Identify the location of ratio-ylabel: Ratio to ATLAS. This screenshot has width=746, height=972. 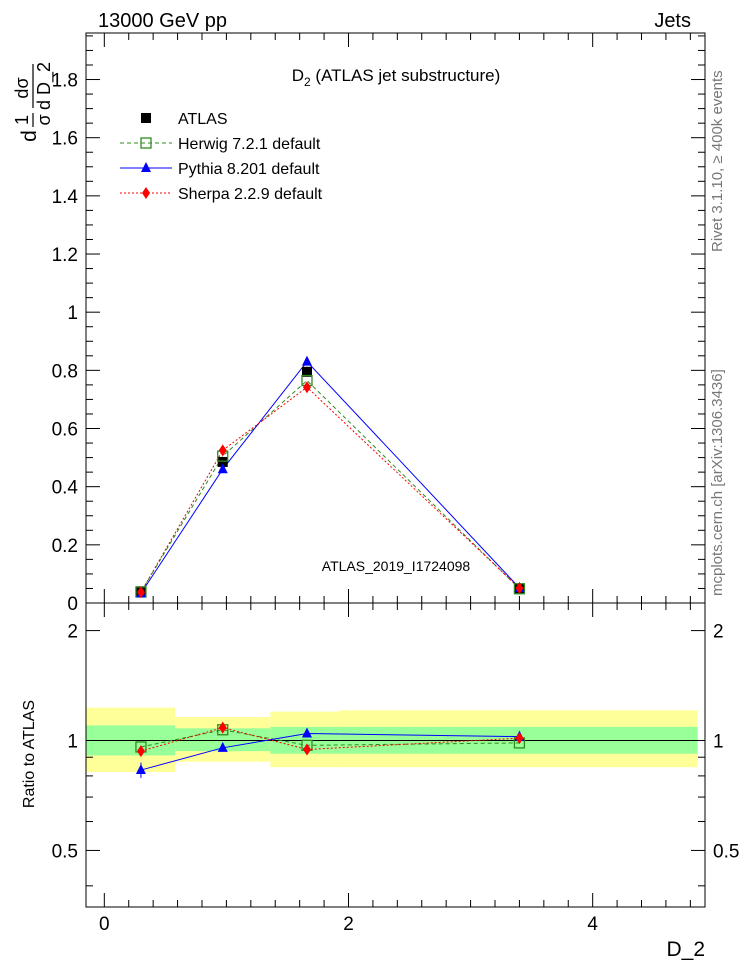
(29, 754).